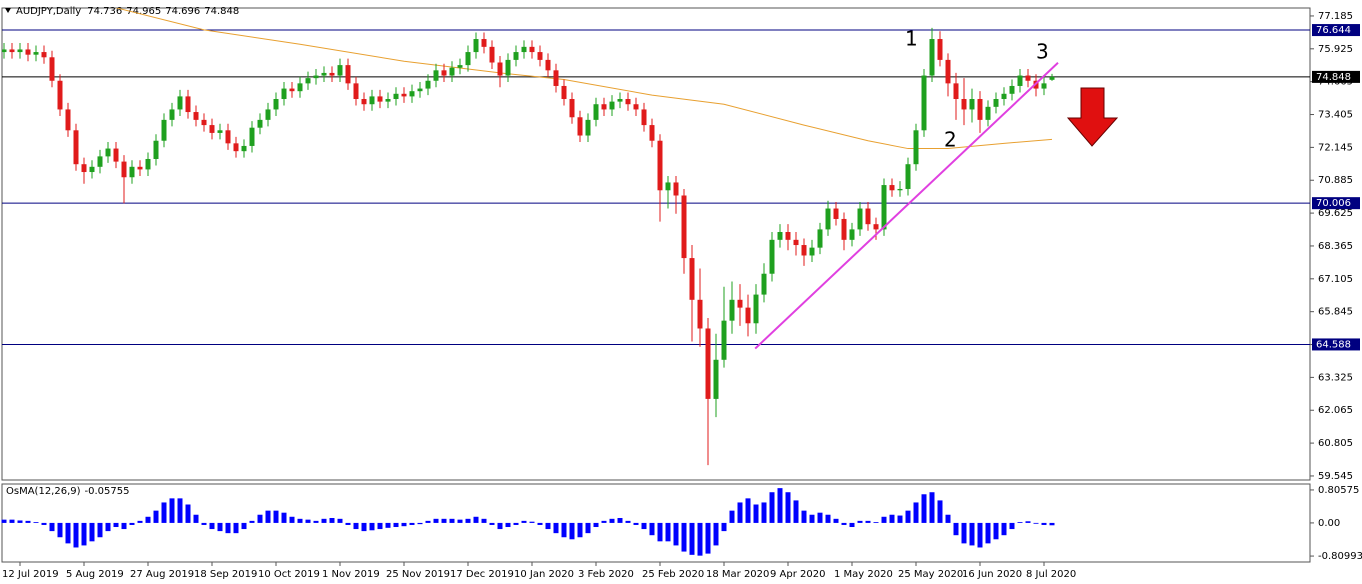  I want to click on x-tick-label: 18 Mar 2020, so click(737, 574).